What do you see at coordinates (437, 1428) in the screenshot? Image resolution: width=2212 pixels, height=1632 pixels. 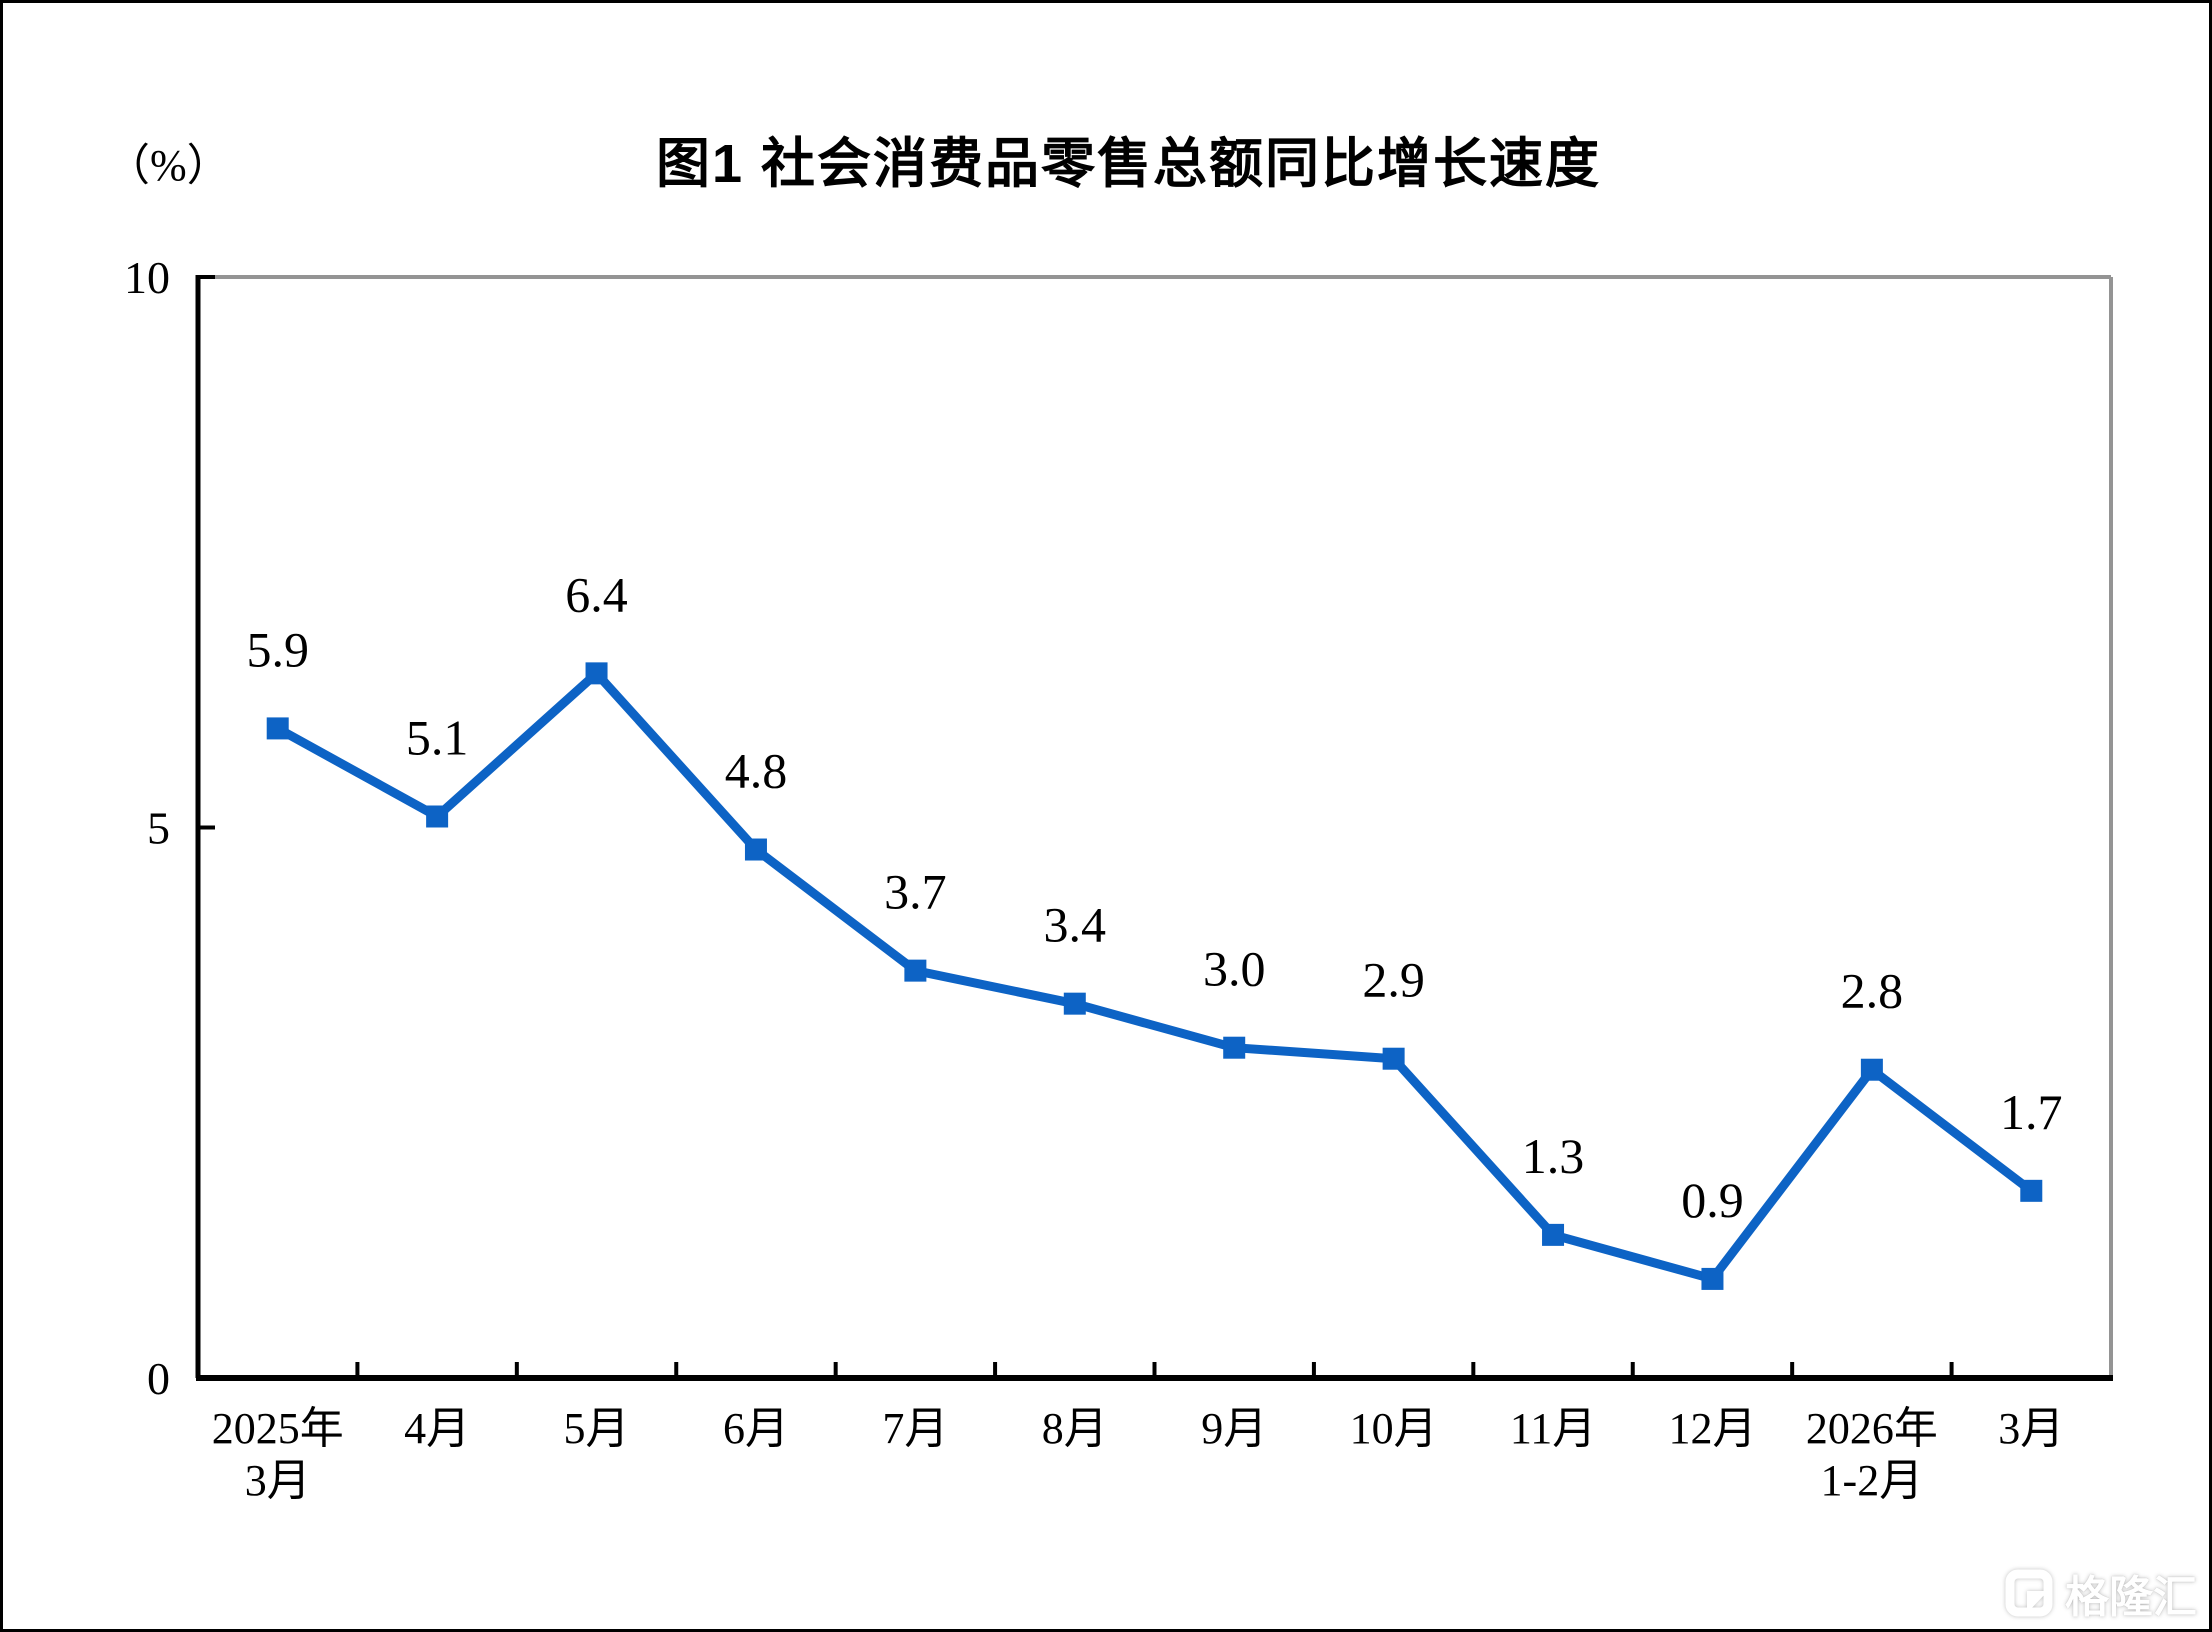 I see `x-tick-label: 4月` at bounding box center [437, 1428].